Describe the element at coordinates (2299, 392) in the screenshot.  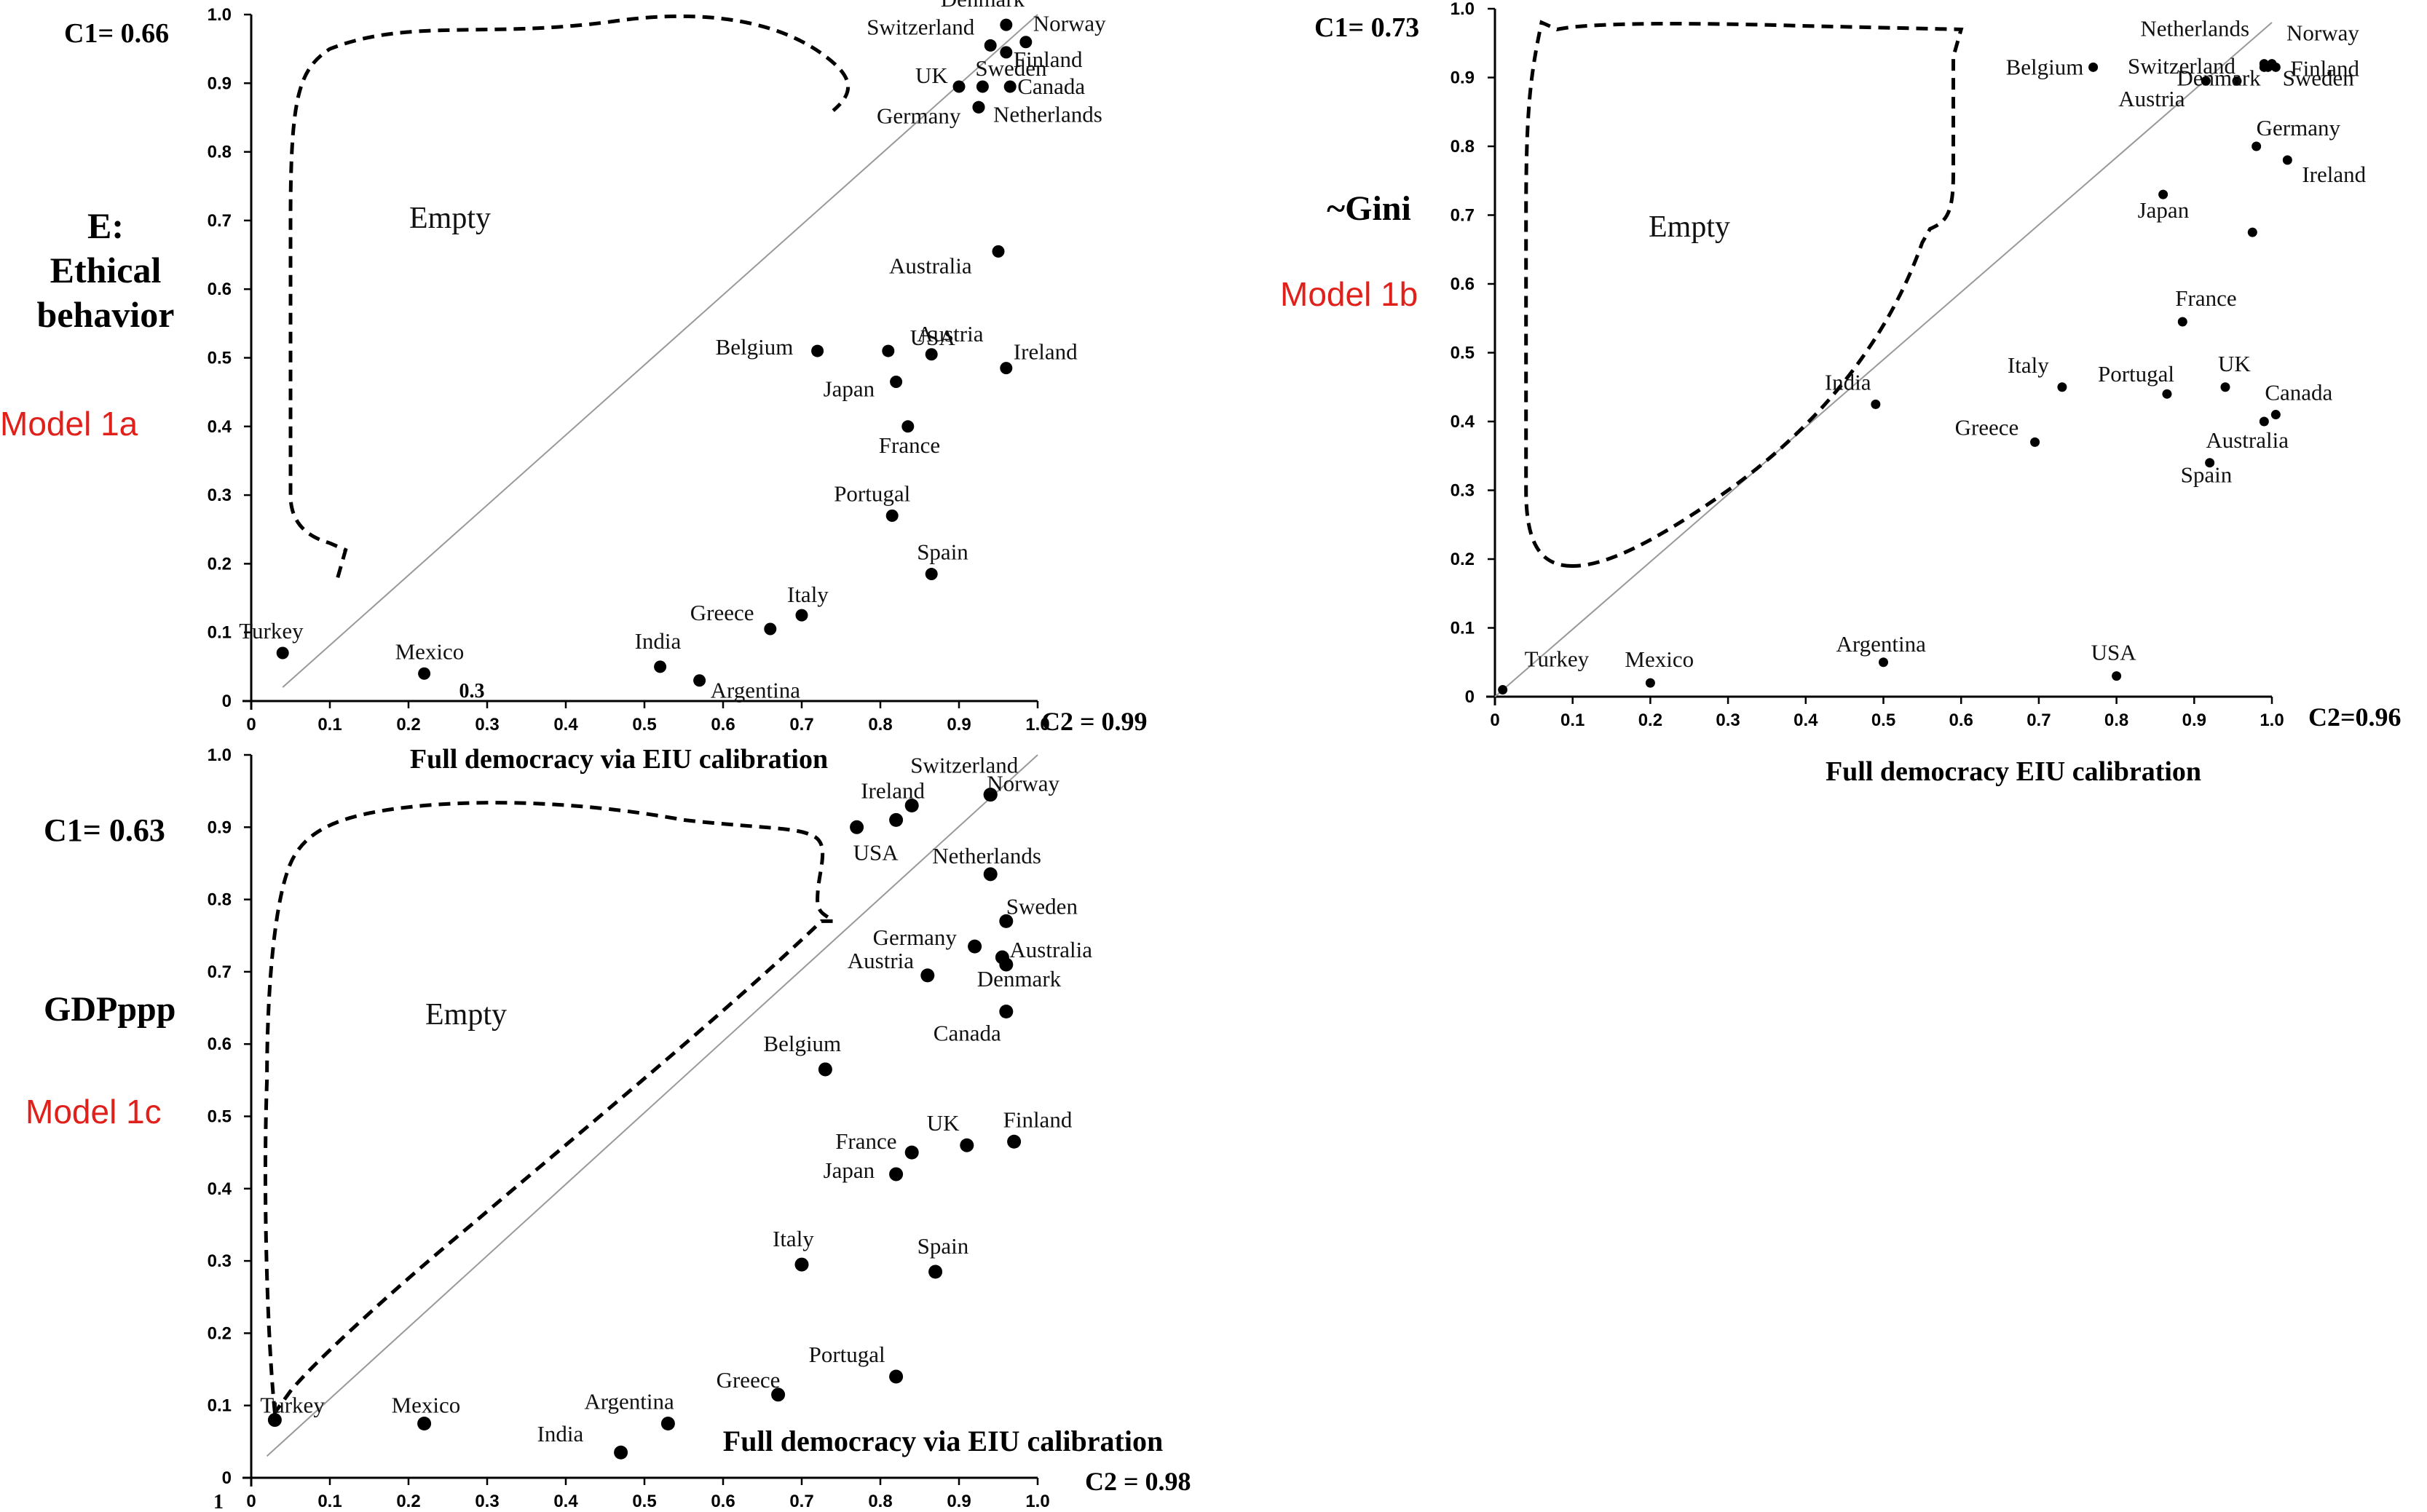
I see `point-label: Canada` at that location.